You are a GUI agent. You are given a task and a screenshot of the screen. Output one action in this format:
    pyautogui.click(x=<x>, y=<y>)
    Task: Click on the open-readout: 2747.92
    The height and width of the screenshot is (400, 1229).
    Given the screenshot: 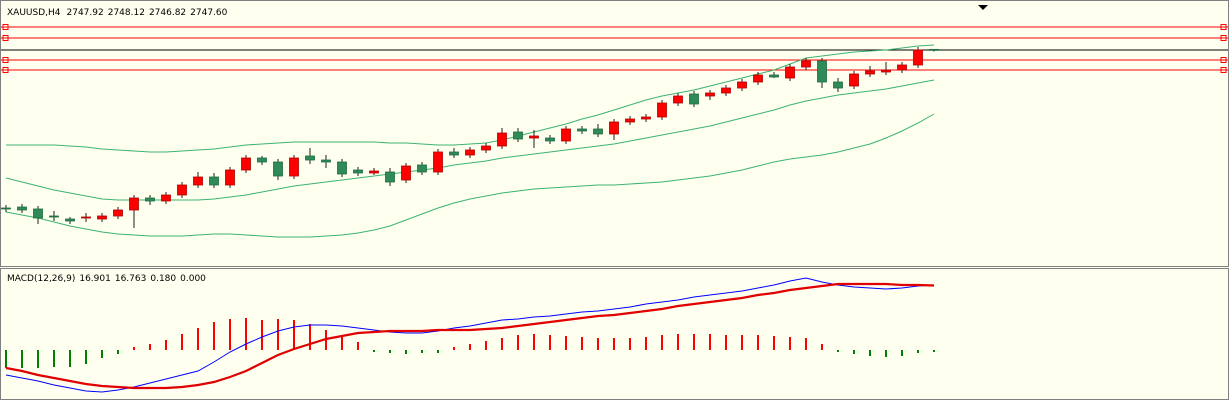 What is the action you would take?
    pyautogui.click(x=85, y=13)
    